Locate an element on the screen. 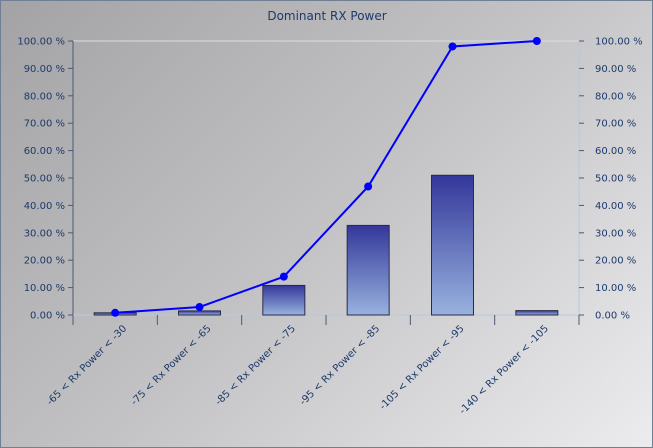 Image resolution: width=653 pixels, height=448 pixels. left-tick-label: 60.00 % is located at coordinates (44, 151).